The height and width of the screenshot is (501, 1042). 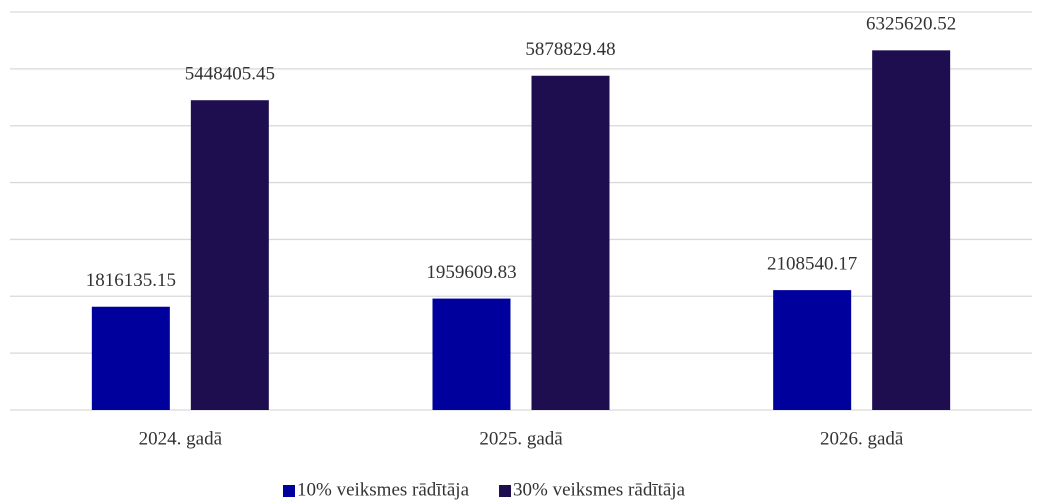 I want to click on x-tick-label: 2026. gadā, so click(x=862, y=438).